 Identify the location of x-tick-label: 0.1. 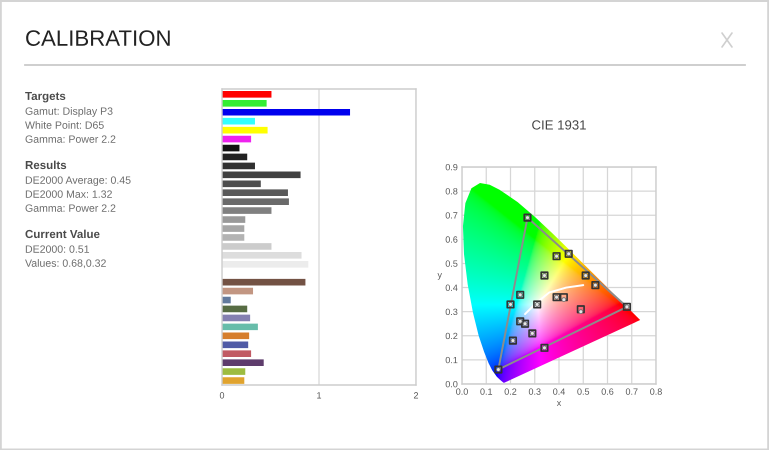
(486, 391).